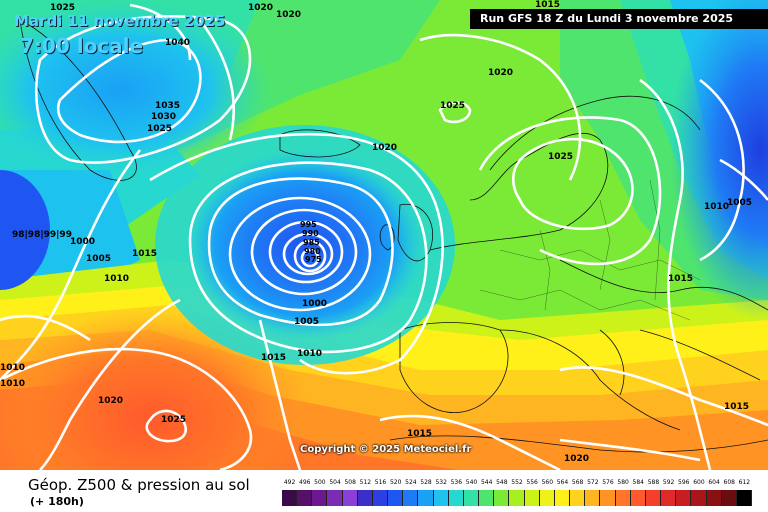 Image resolution: width=768 pixels, height=512 pixels. I want to click on pressure-label: 98|98|99|99, so click(42, 235).